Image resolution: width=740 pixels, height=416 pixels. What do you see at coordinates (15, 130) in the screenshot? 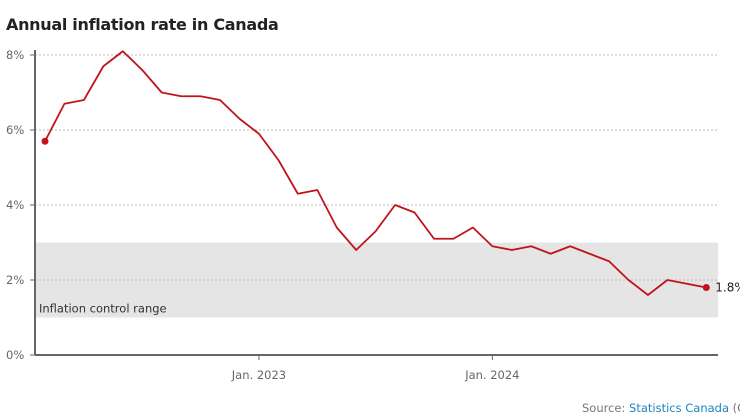
I see `y-tick-label: 6%` at bounding box center [15, 130].